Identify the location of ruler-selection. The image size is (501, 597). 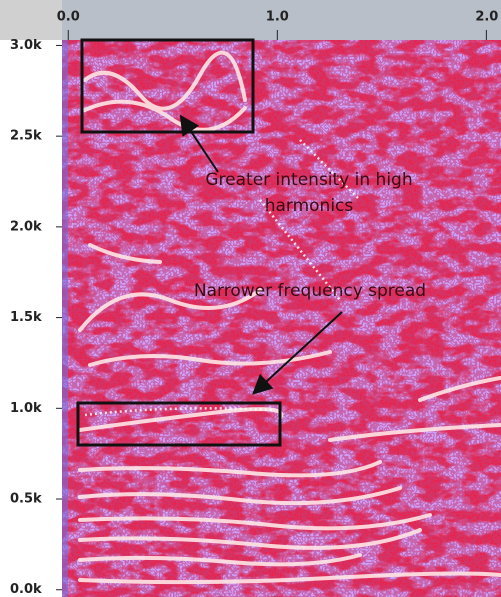
(281, 20).